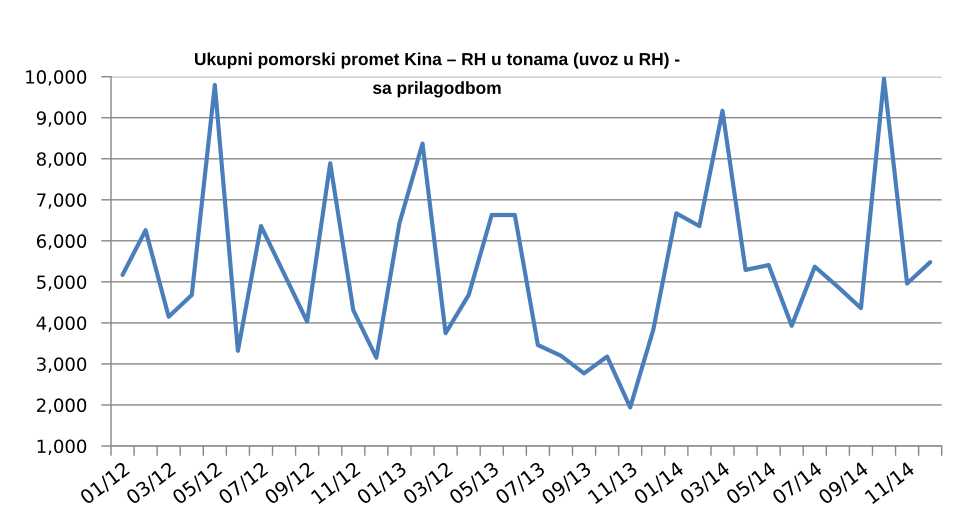  I want to click on y-tick-label: 8,000, so click(61, 160).